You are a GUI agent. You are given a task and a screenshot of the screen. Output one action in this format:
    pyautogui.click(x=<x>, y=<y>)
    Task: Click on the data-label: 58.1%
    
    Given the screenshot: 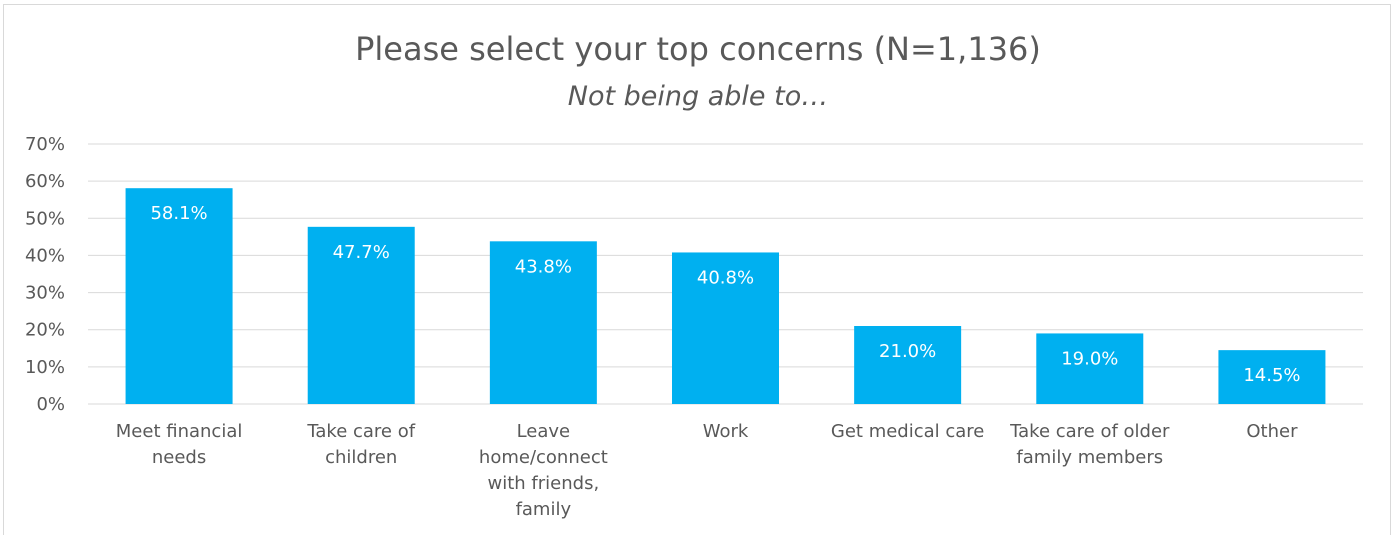 What is the action you would take?
    pyautogui.click(x=178, y=213)
    